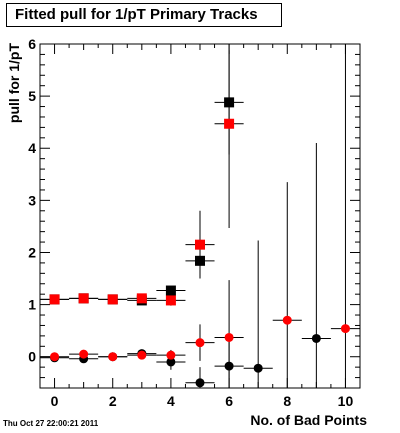 This screenshot has height=433, width=400. I want to click on y-tick-label: 6, so click(32, 44).